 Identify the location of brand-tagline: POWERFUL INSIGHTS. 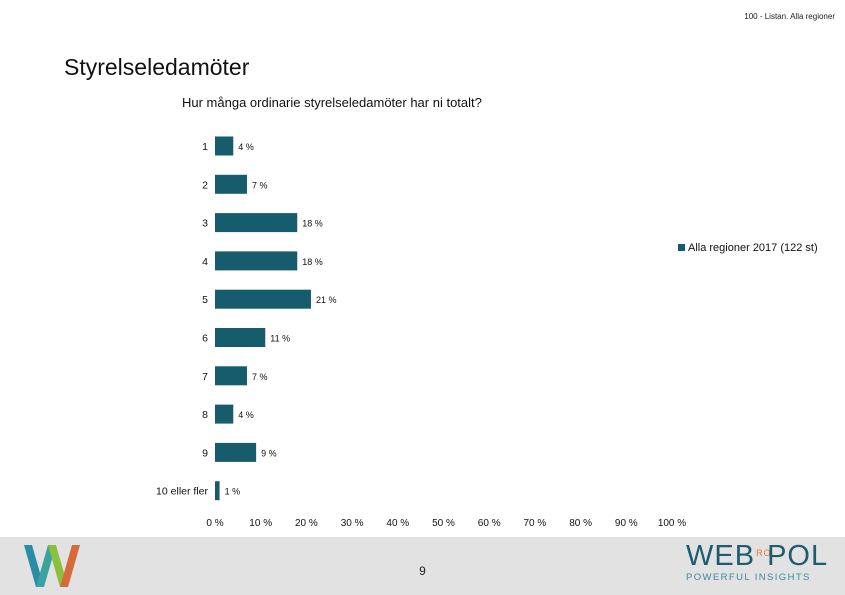
(748, 577).